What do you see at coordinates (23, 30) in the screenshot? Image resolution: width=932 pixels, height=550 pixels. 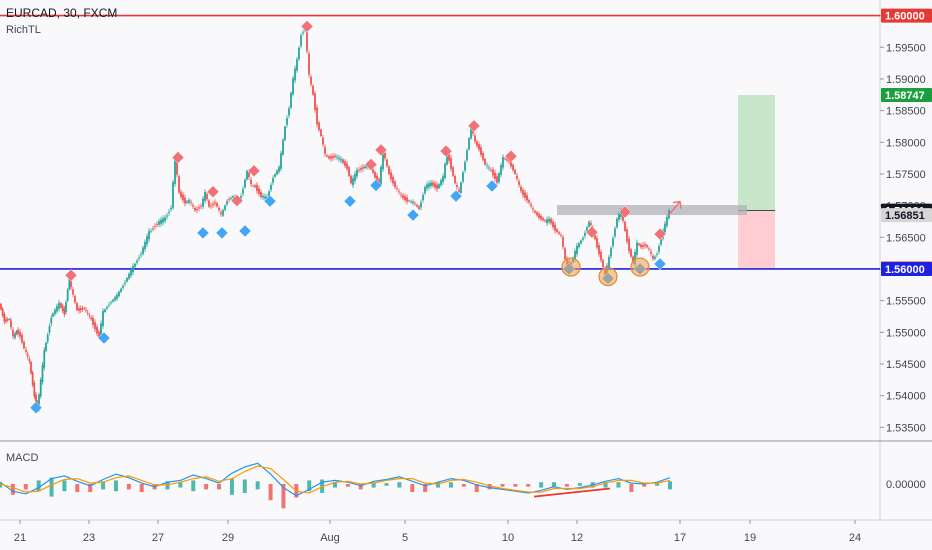 I see `indicator-label: RichTL` at bounding box center [23, 30].